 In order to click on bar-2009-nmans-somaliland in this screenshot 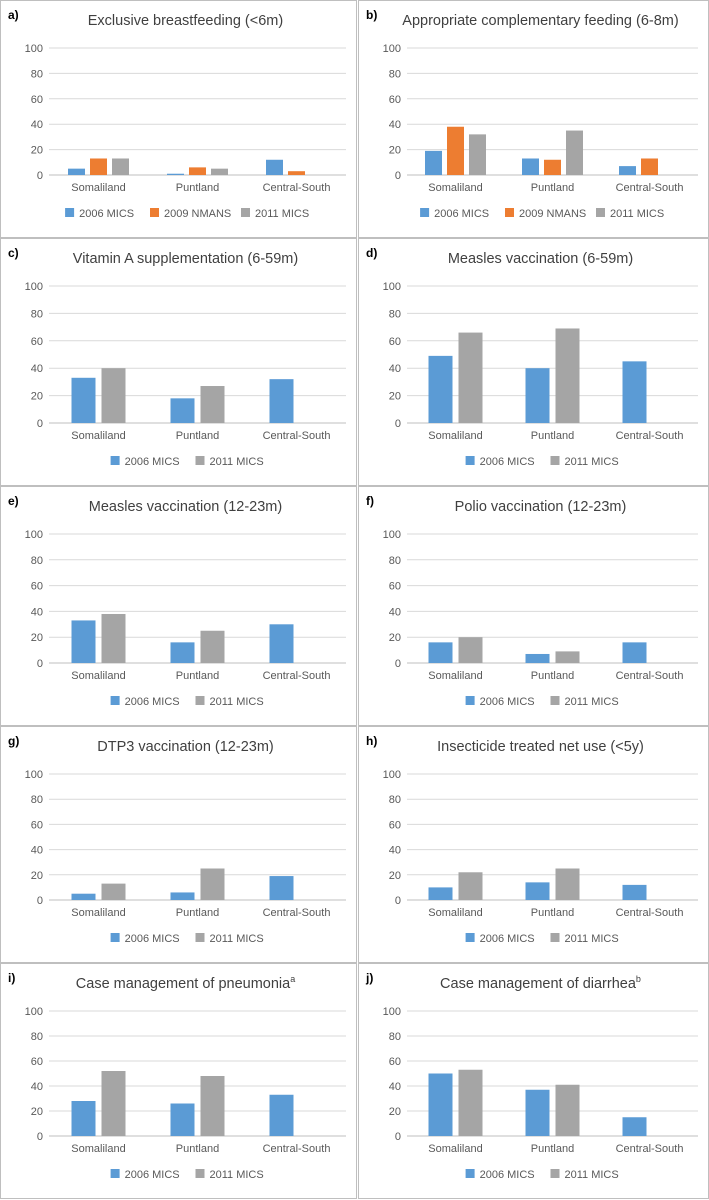, I will do `click(98, 166)`.